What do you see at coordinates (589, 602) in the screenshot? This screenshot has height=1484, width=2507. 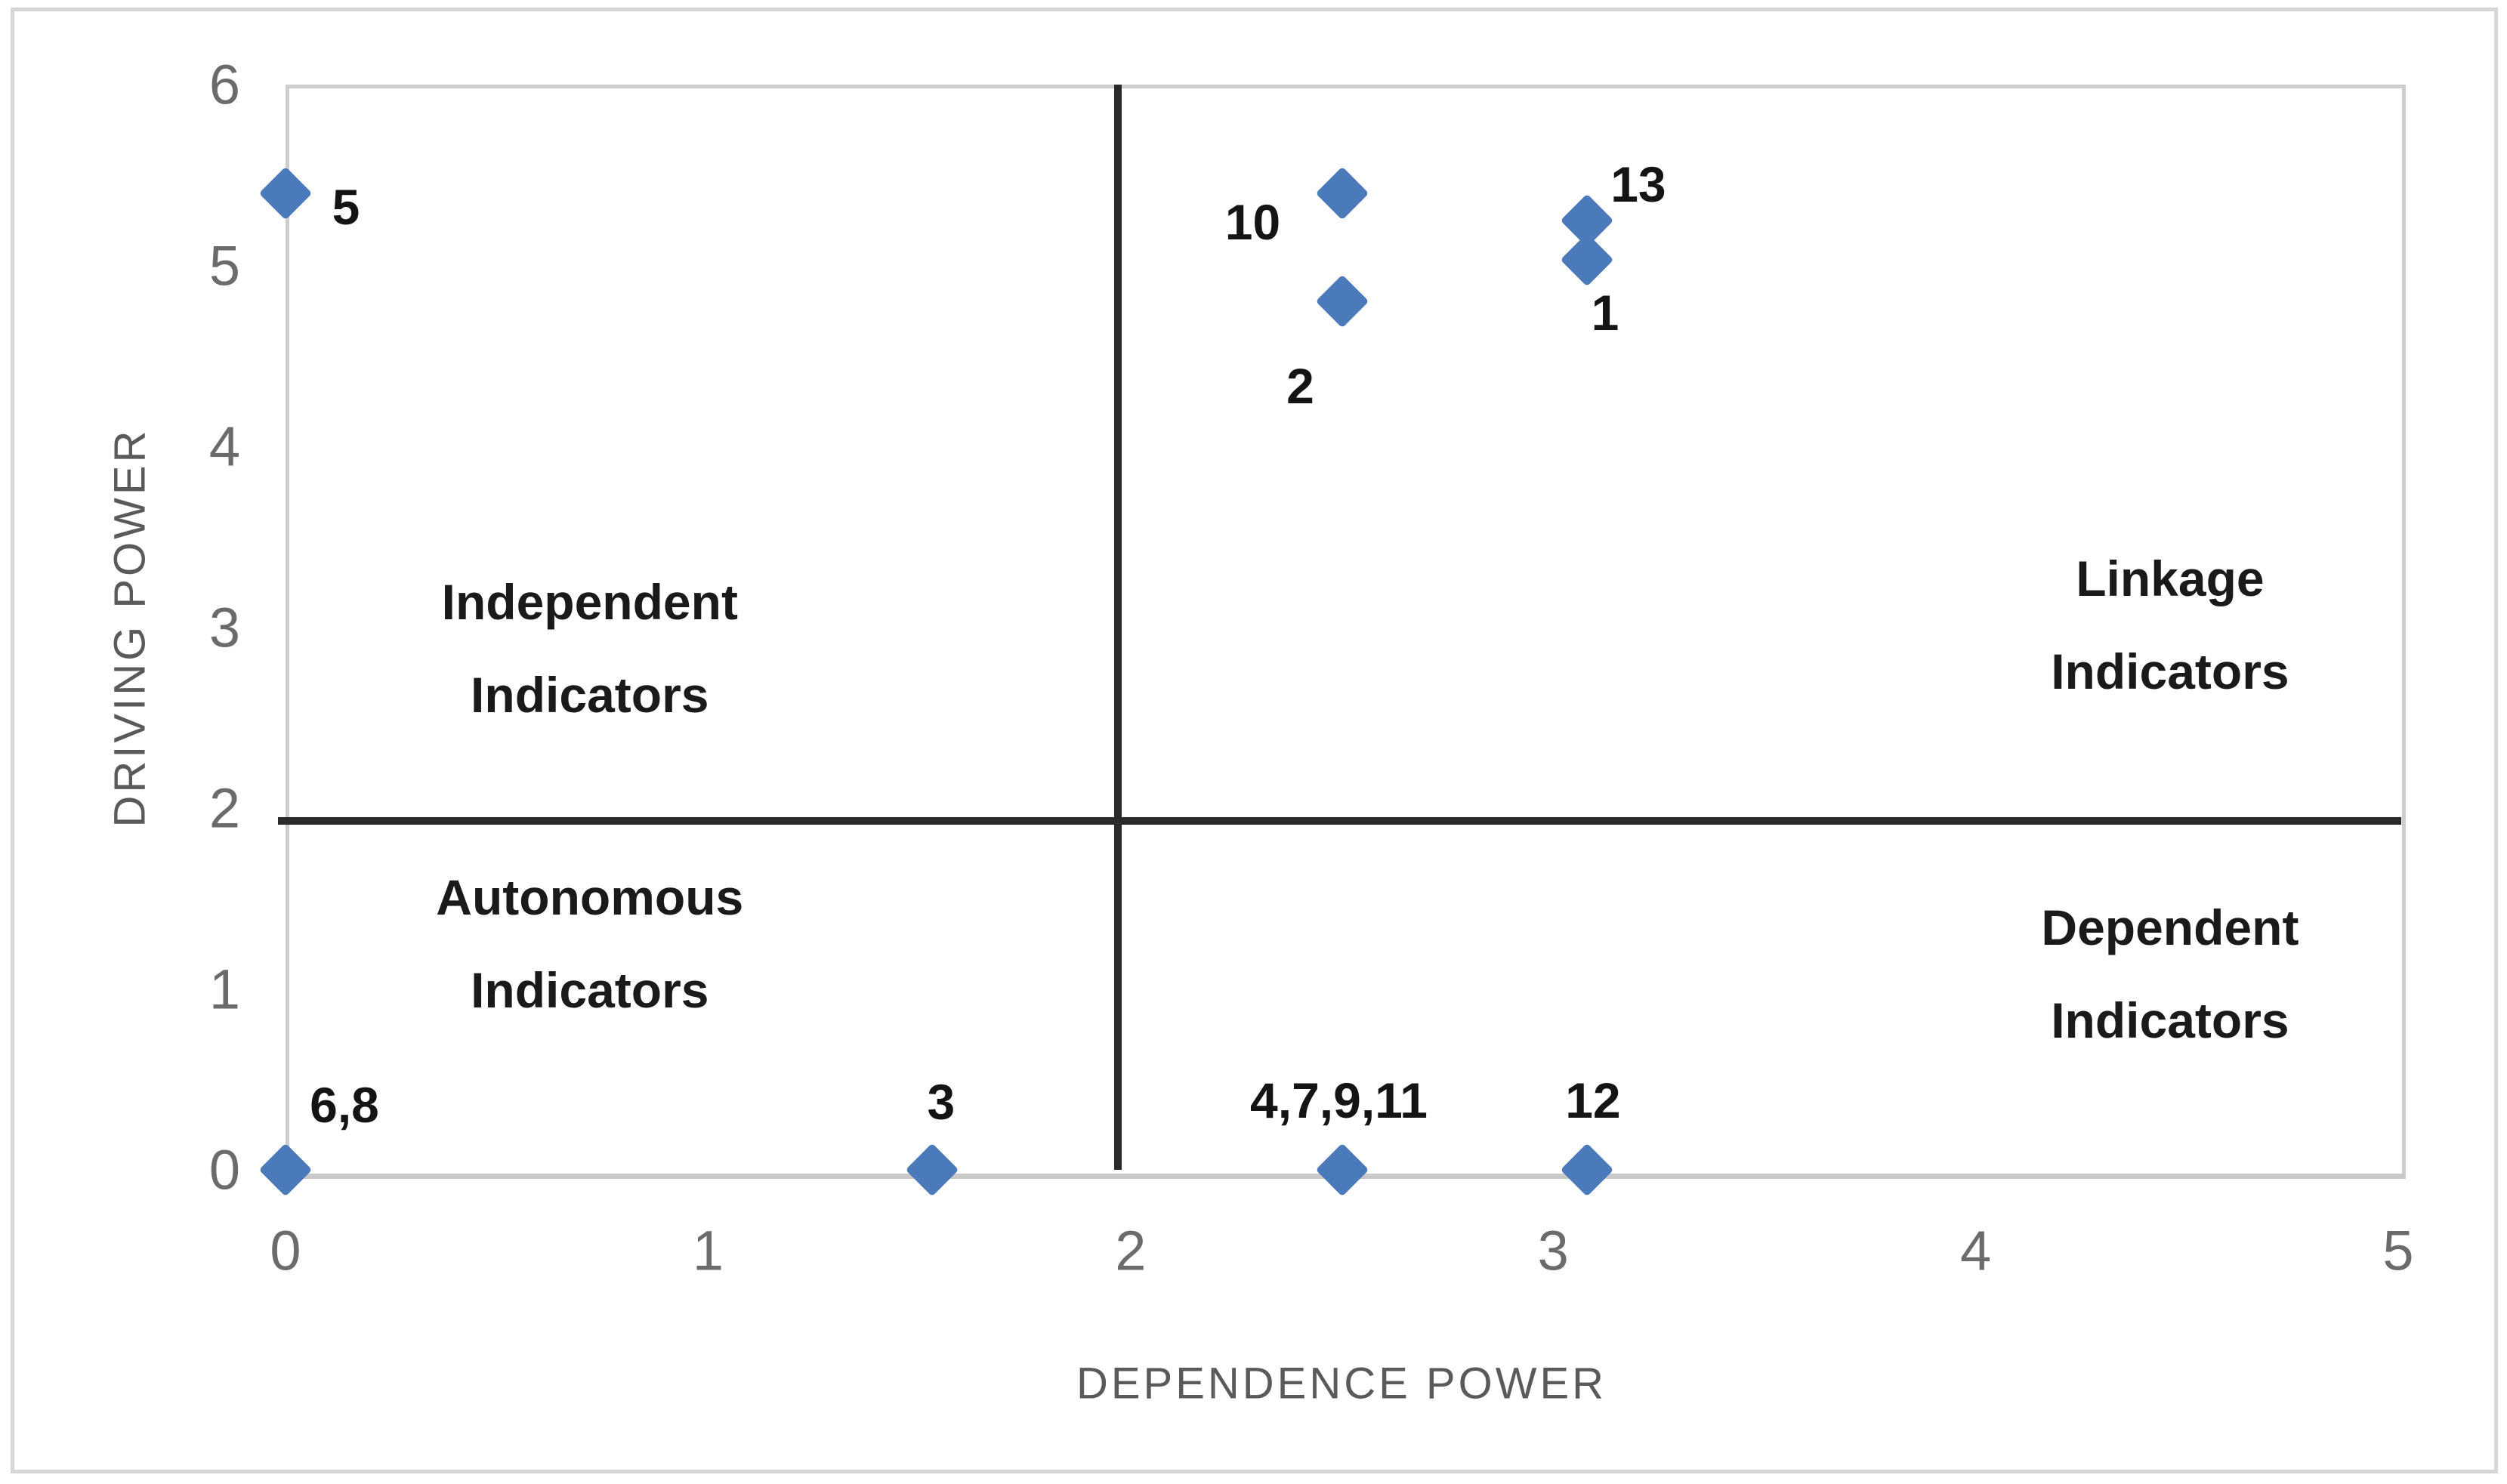 I see `quadrant-label-line: Independent` at bounding box center [589, 602].